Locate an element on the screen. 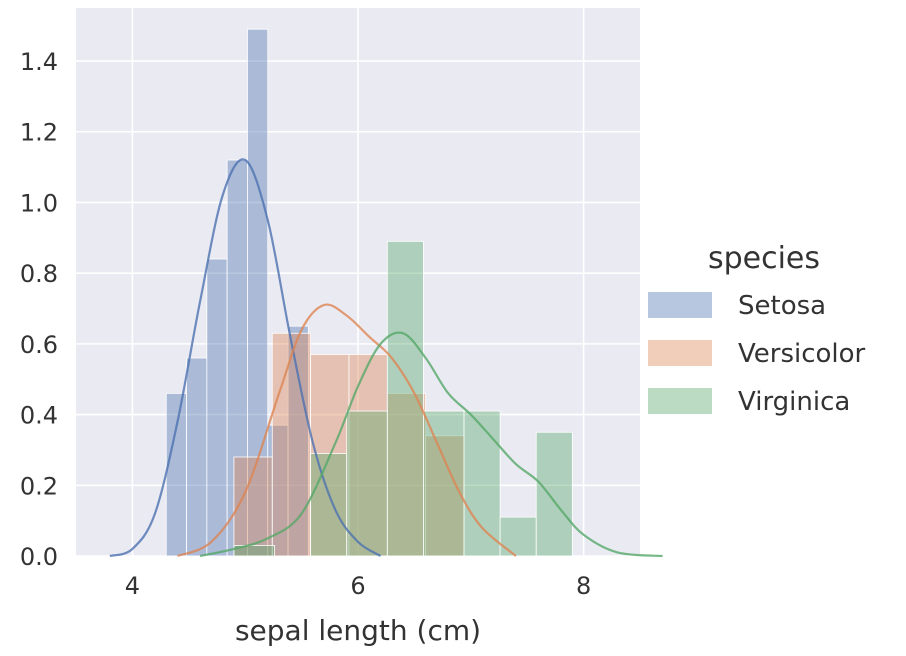 The width and height of the screenshot is (906, 656). y-tick-label: 1.2 is located at coordinates (39, 133).